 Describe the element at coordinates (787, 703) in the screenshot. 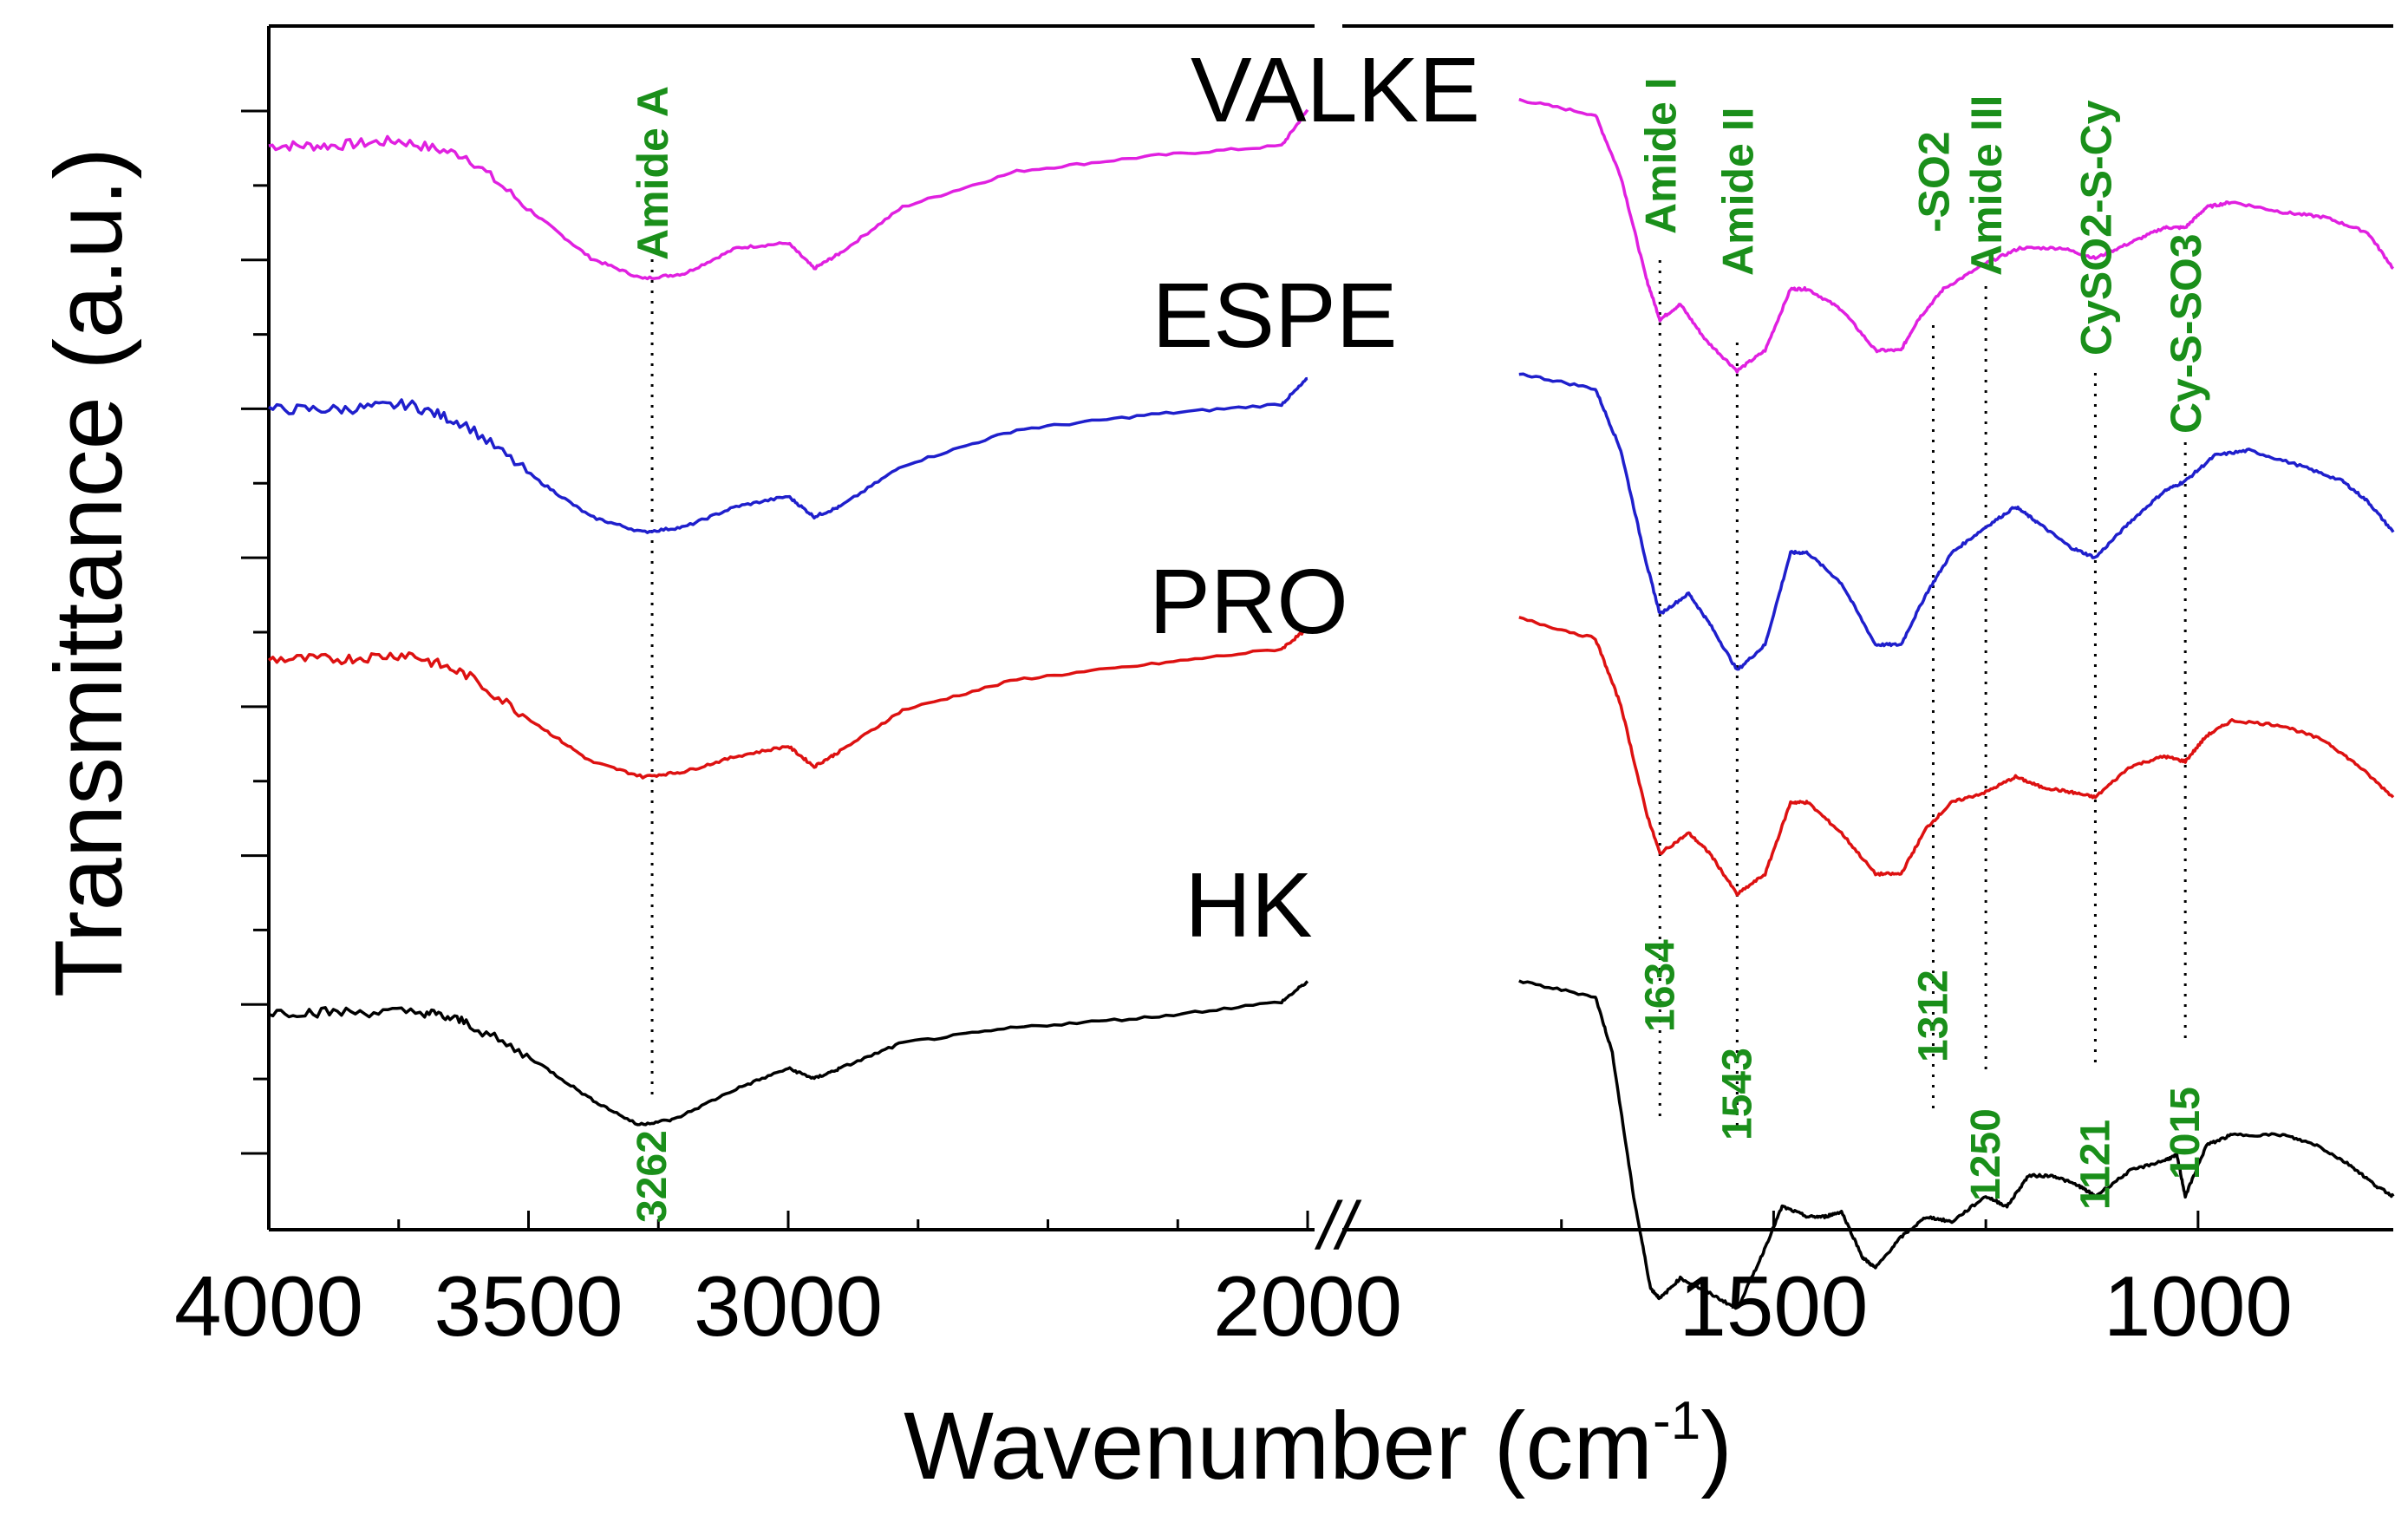

I see `series-pro-line-high` at that location.